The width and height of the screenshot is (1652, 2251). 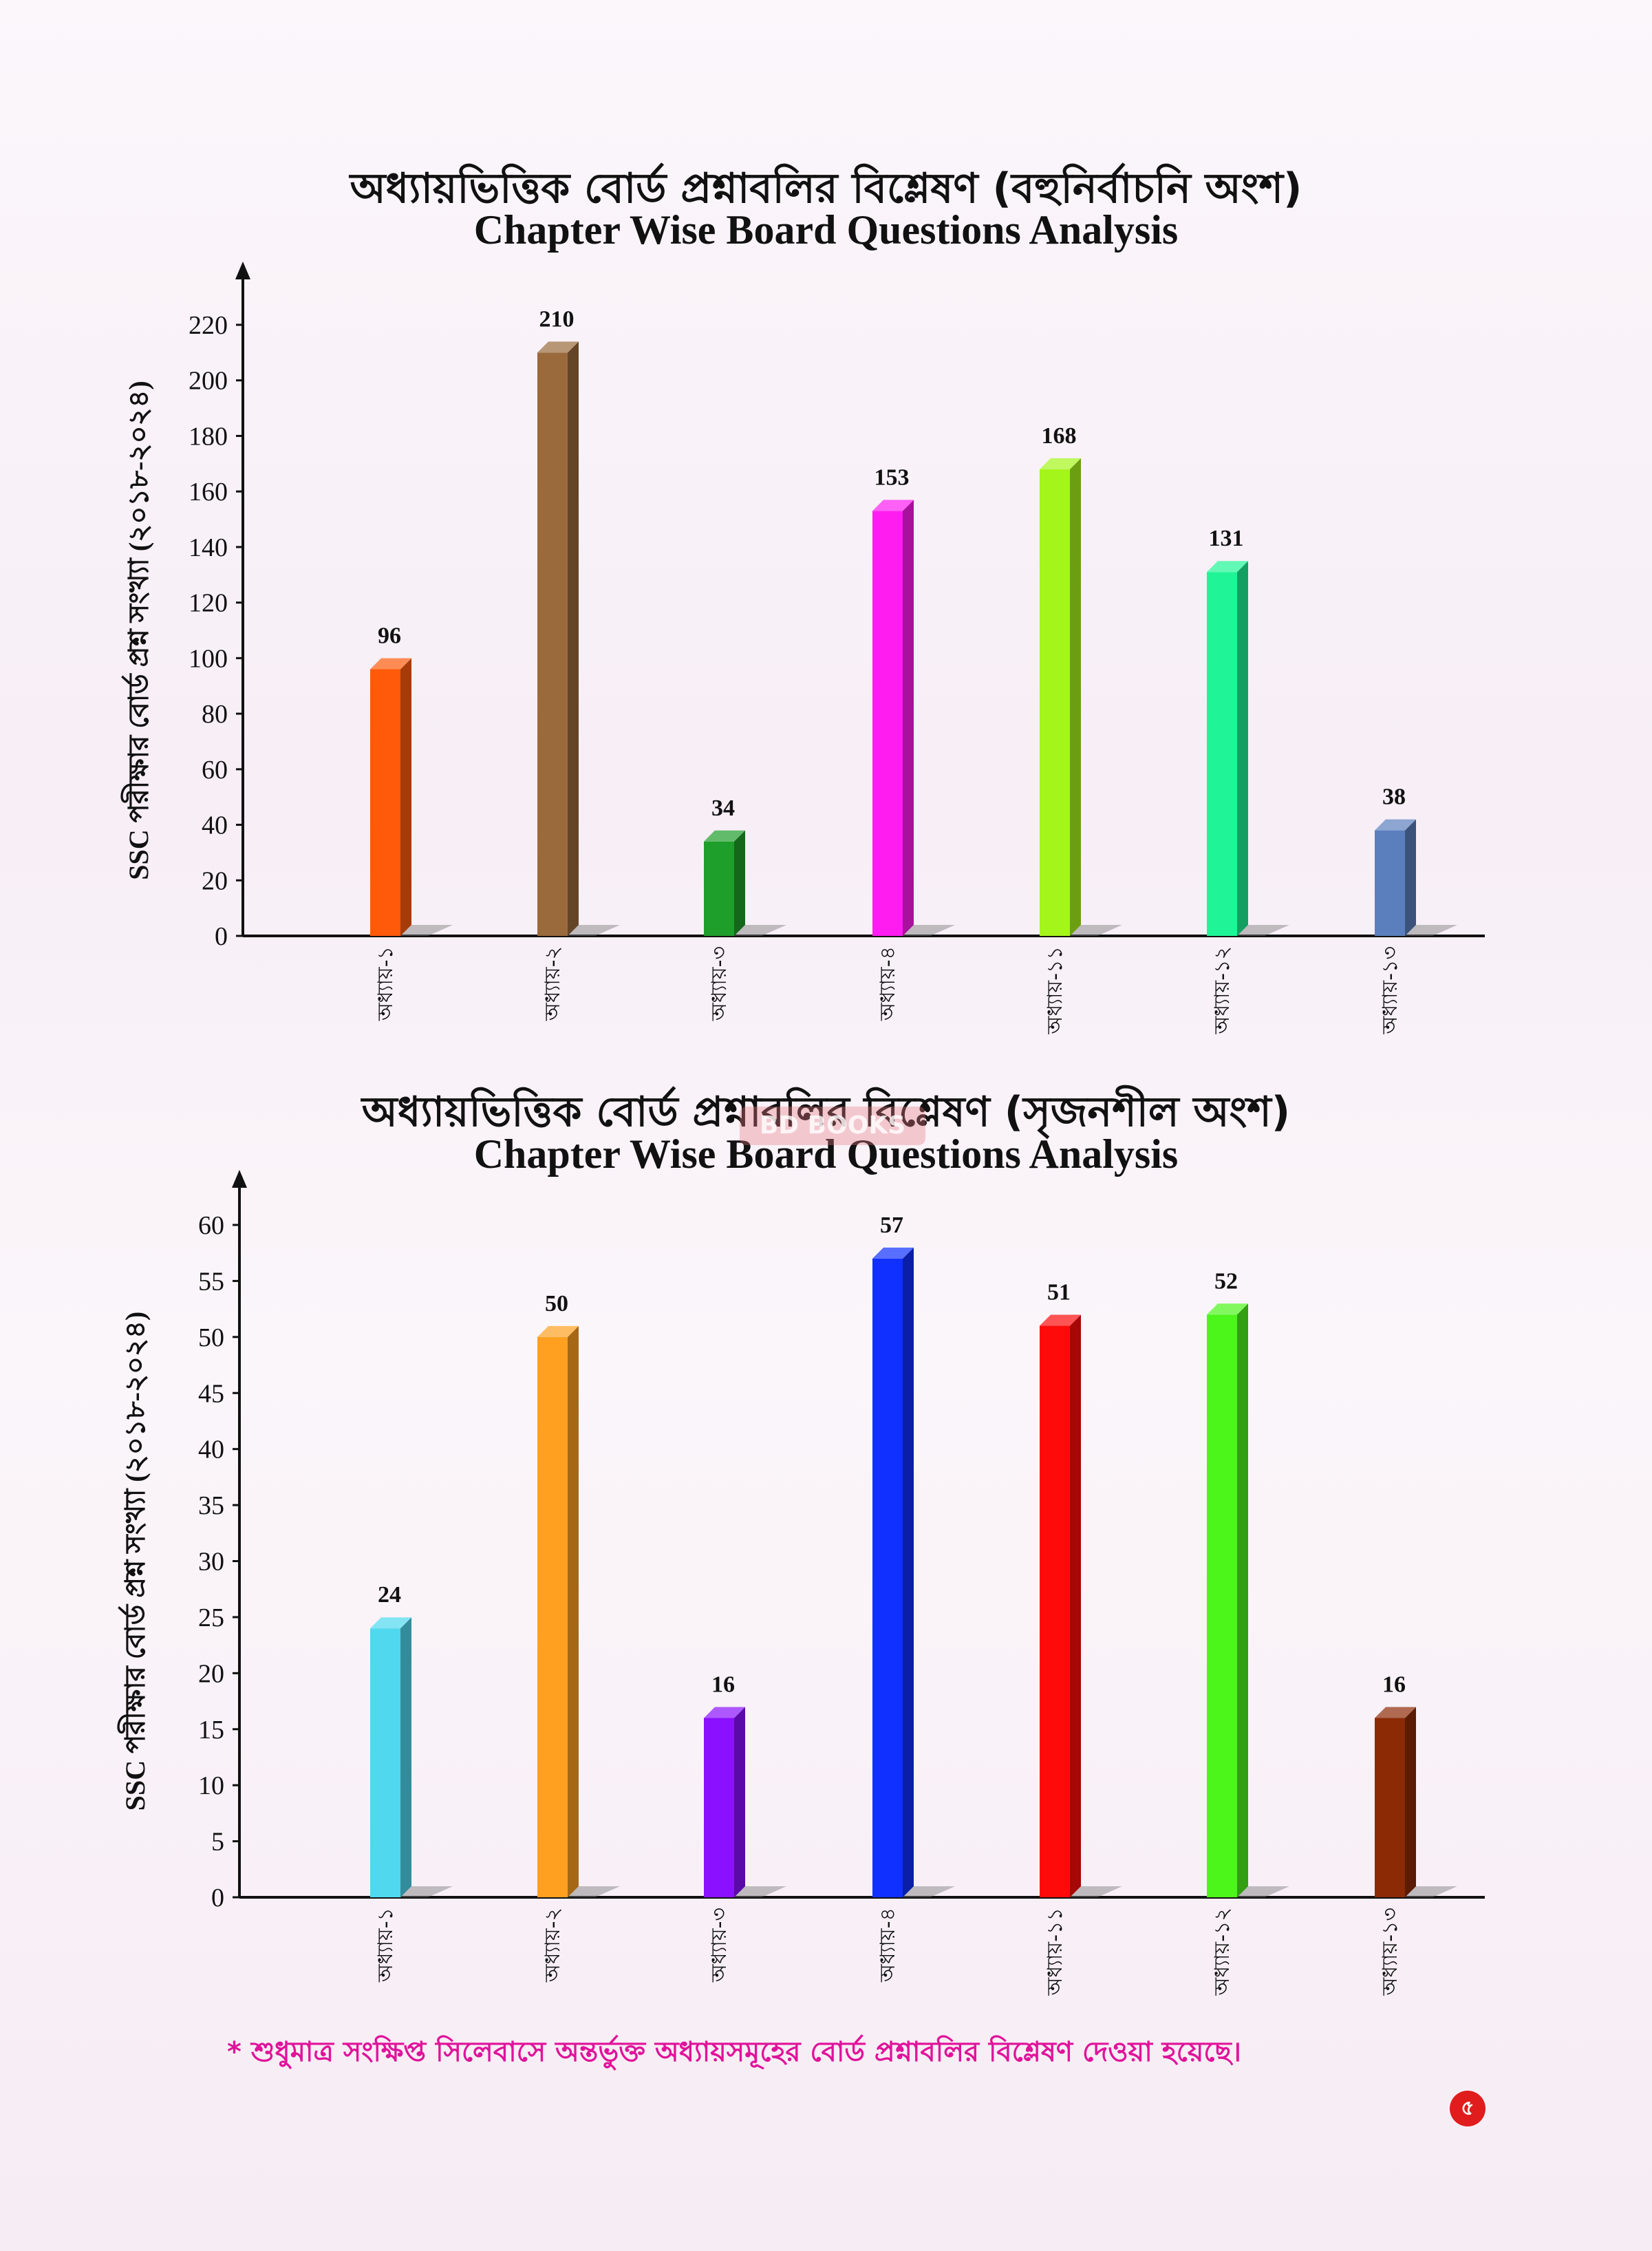 What do you see at coordinates (1222, 990) in the screenshot?
I see `x-tick-label: অধ্যায়-১২` at bounding box center [1222, 990].